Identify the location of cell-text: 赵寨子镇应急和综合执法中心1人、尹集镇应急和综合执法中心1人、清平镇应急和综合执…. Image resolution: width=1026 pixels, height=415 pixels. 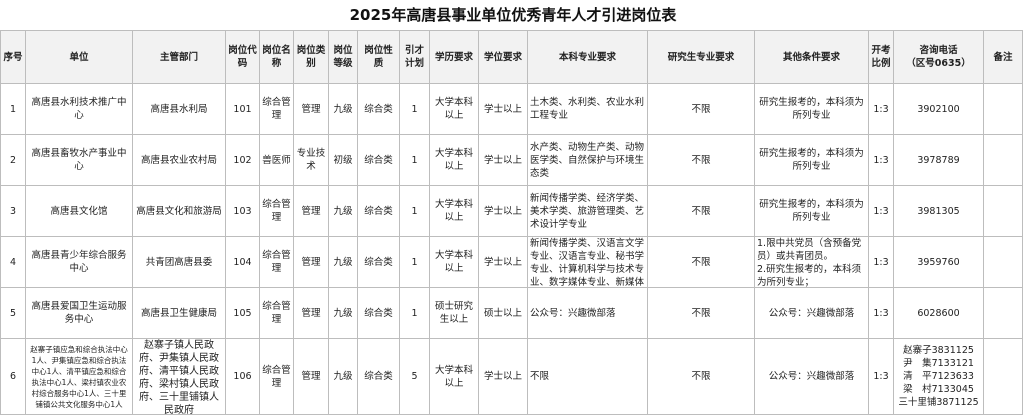
(79, 376).